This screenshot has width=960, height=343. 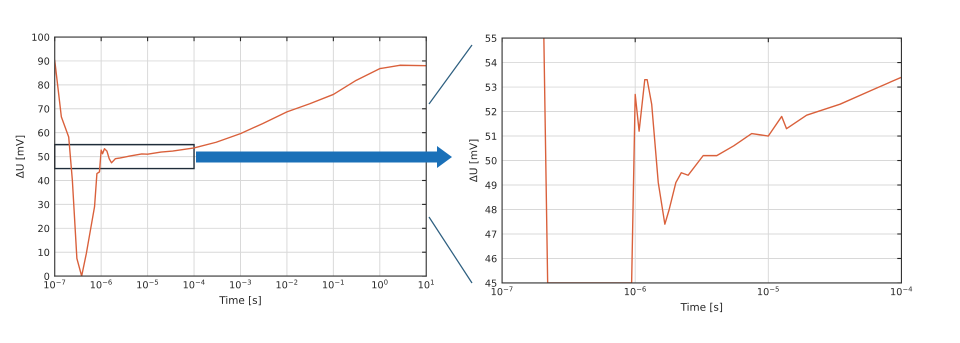 What do you see at coordinates (380, 284) in the screenshot?
I see `x-tick-label: 10$^{0}$` at bounding box center [380, 284].